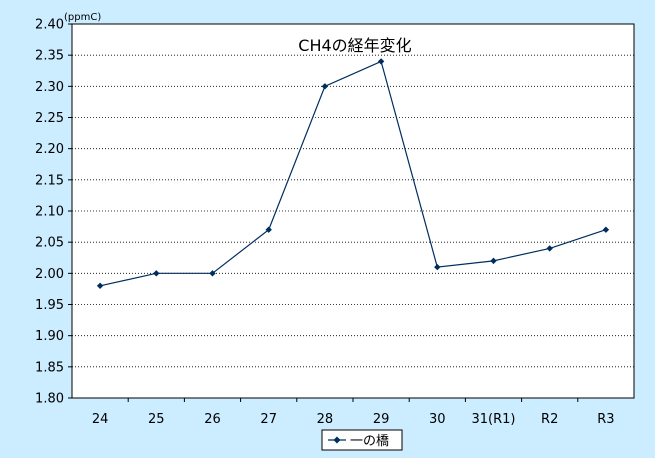 The image size is (655, 458). I want to click on legend: 一の橋, so click(362, 440).